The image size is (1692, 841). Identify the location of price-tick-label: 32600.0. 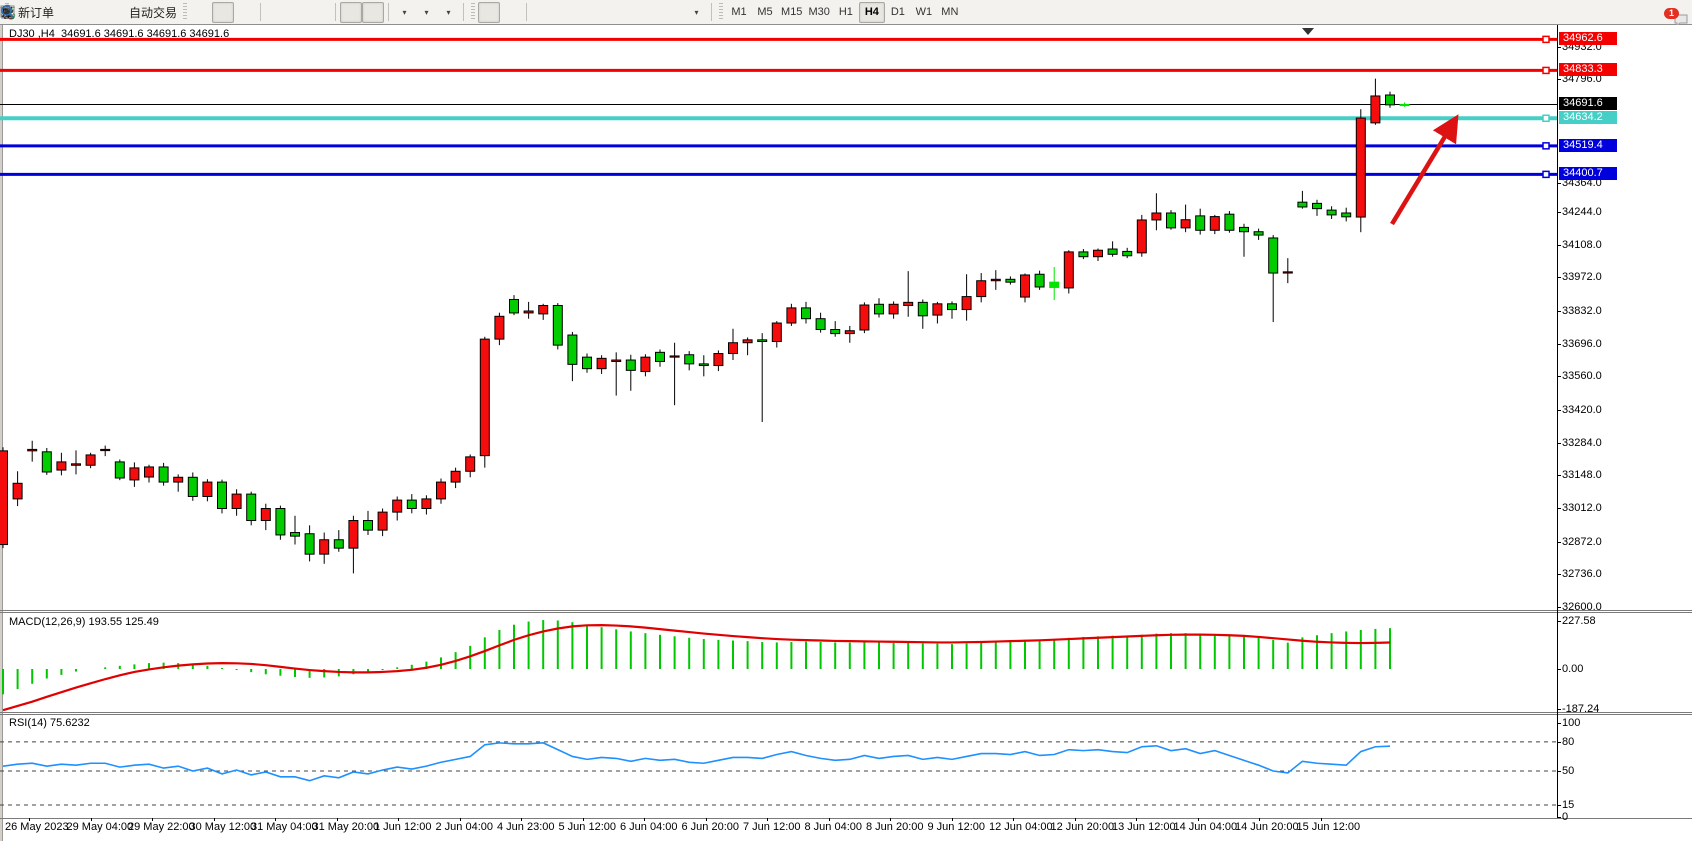
(1582, 607).